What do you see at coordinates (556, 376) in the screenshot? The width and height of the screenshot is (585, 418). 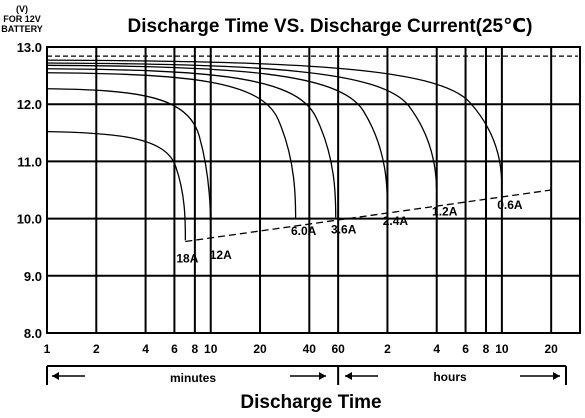 I see `hours-arrow-right-head` at bounding box center [556, 376].